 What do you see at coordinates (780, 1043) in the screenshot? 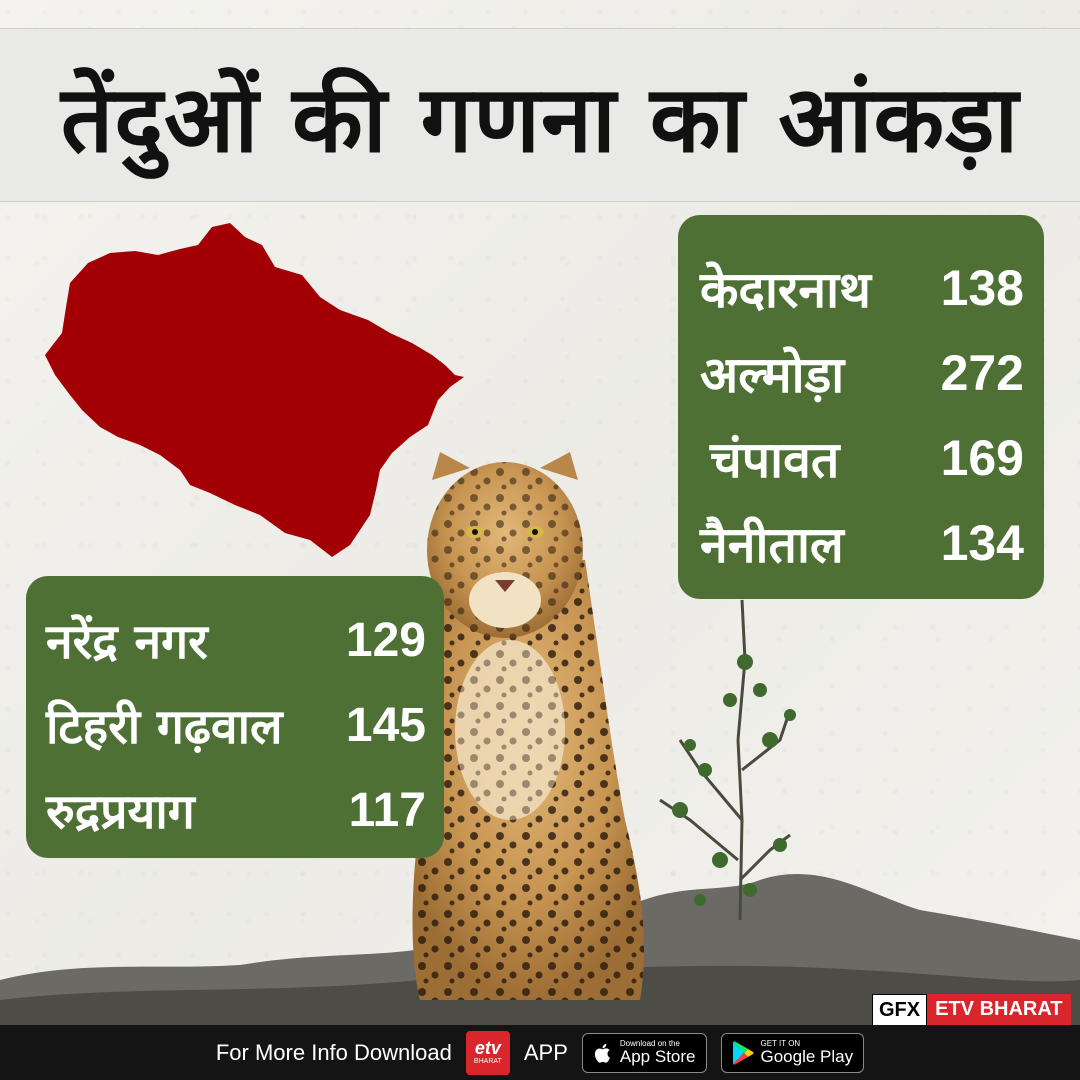
I see `google-play-small-text: GET IT ON` at bounding box center [780, 1043].